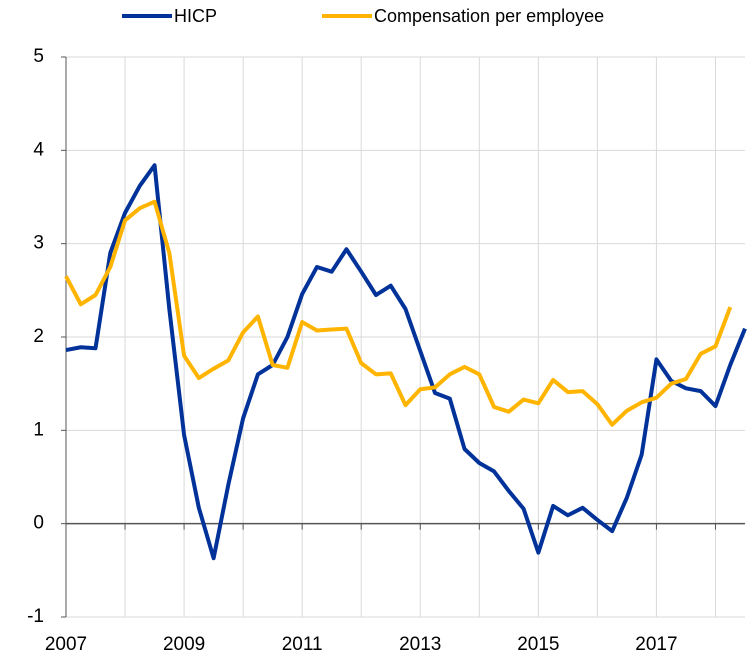  I want to click on y-tick-label: 3, so click(38, 243).